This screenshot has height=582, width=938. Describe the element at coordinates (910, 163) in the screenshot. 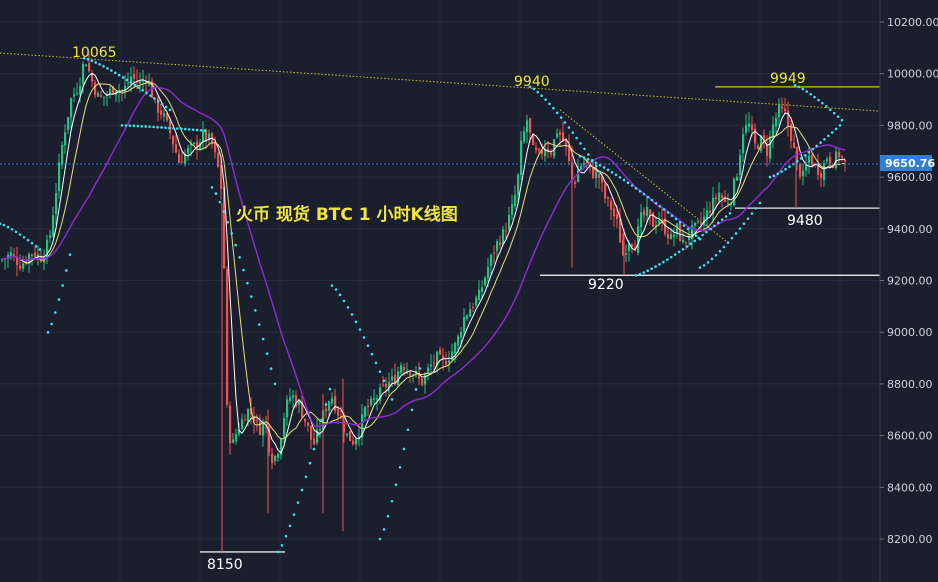

I see `current-price-tag-label: 9650.76` at that location.